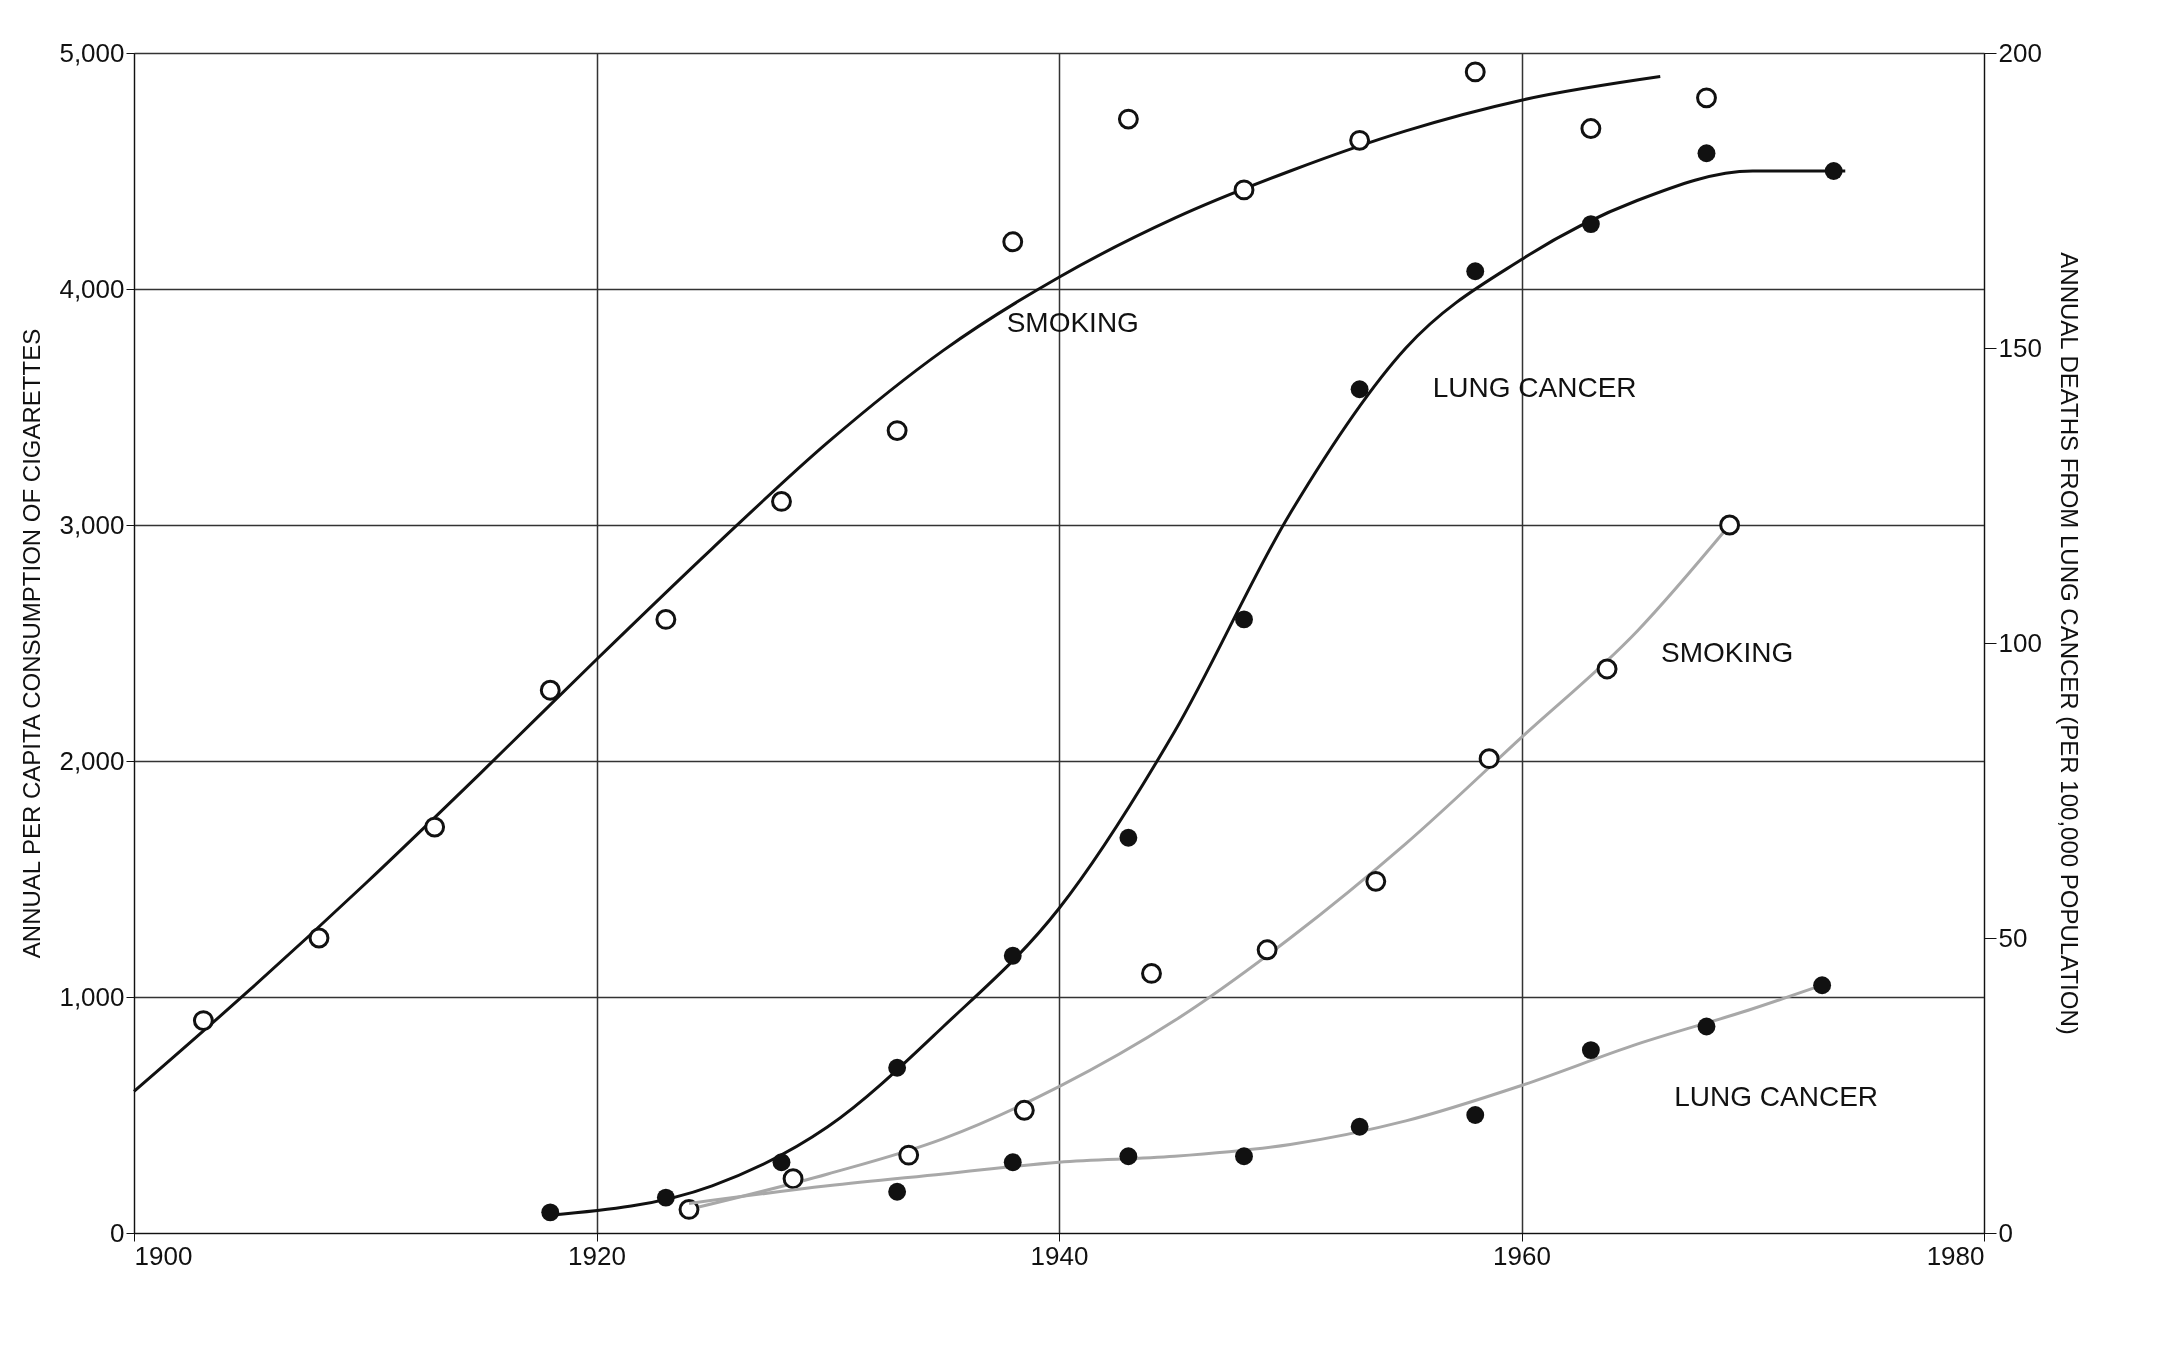 Image resolution: width=2176 pixels, height=1350 pixels. What do you see at coordinates (92, 524) in the screenshot?
I see `y-tick-label: 3,000` at bounding box center [92, 524].